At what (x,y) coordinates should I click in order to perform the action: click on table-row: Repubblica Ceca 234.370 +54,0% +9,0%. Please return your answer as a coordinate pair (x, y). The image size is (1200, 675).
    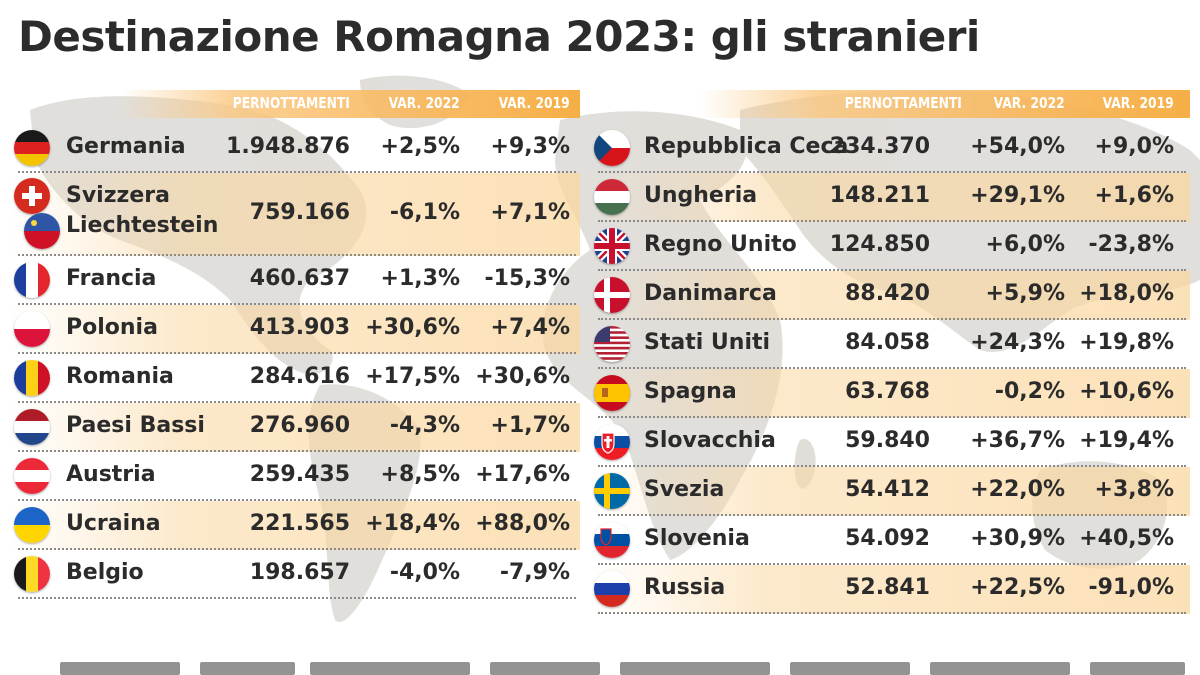
    Looking at the image, I should click on (890, 148).